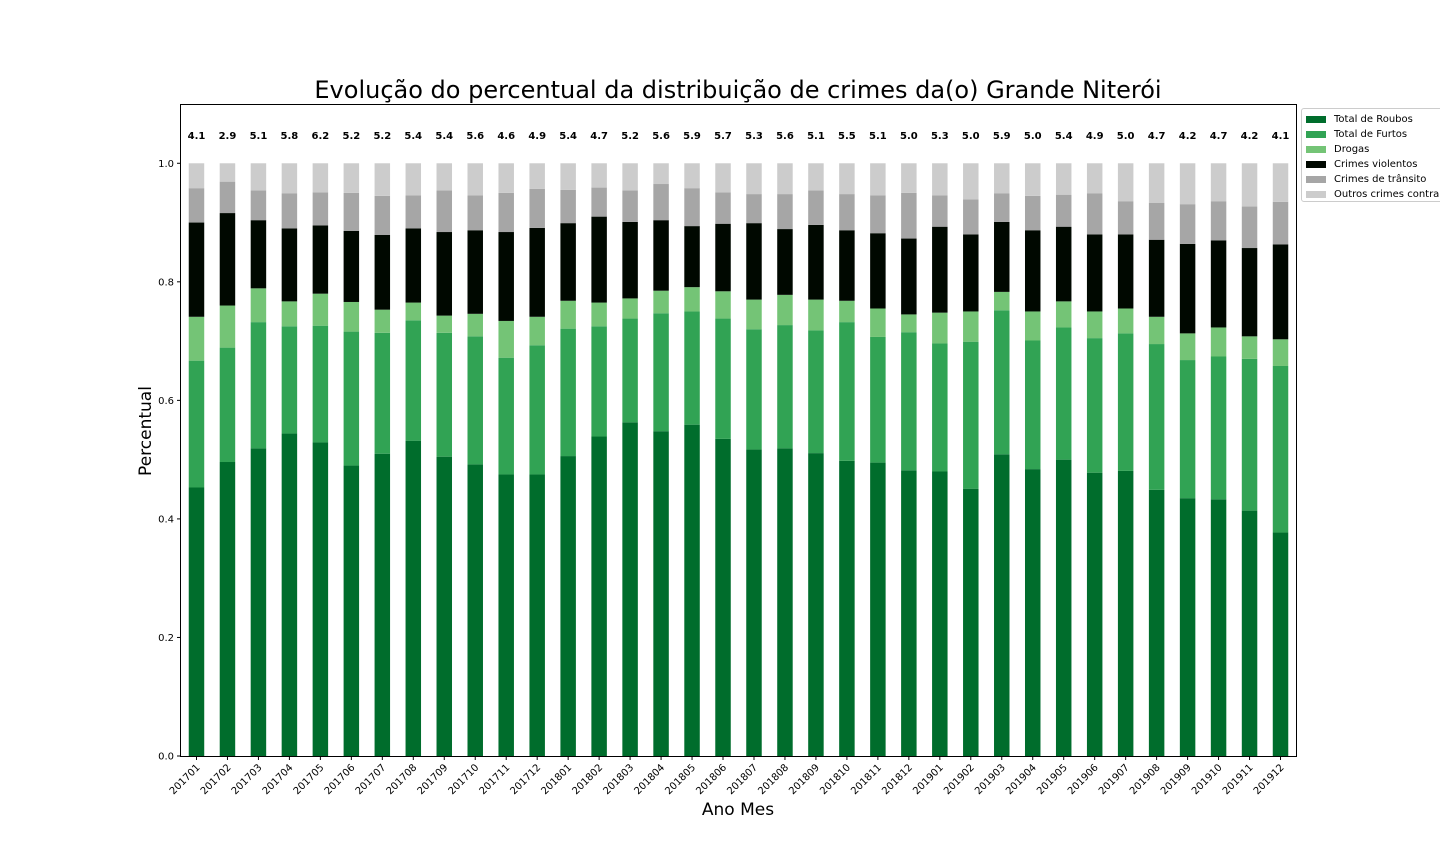  I want to click on x-tick-label: 201909, so click(1176, 779).